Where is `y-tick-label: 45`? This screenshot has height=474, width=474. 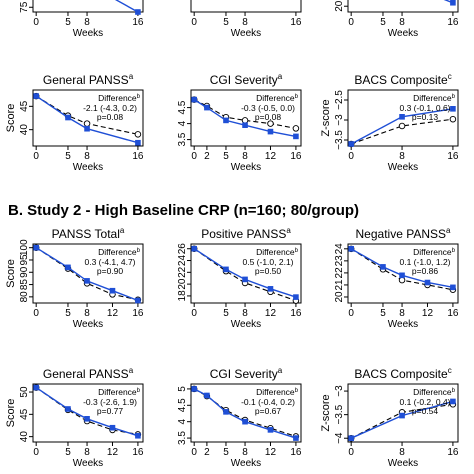 y-tick-label: 45 is located at coordinates (24, 414).